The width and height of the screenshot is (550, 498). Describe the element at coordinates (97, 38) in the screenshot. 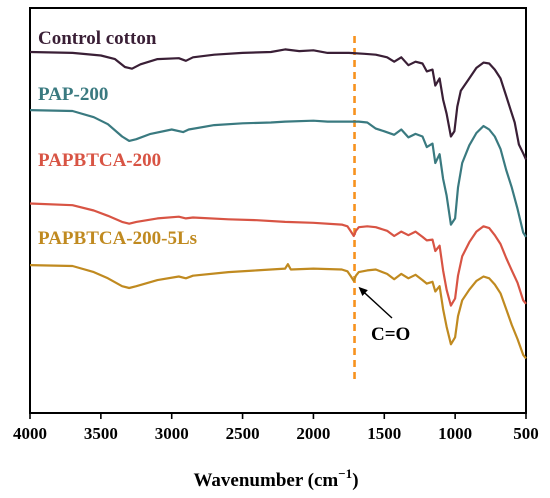

I see `series-label-control-cotton: Control cotton` at that location.